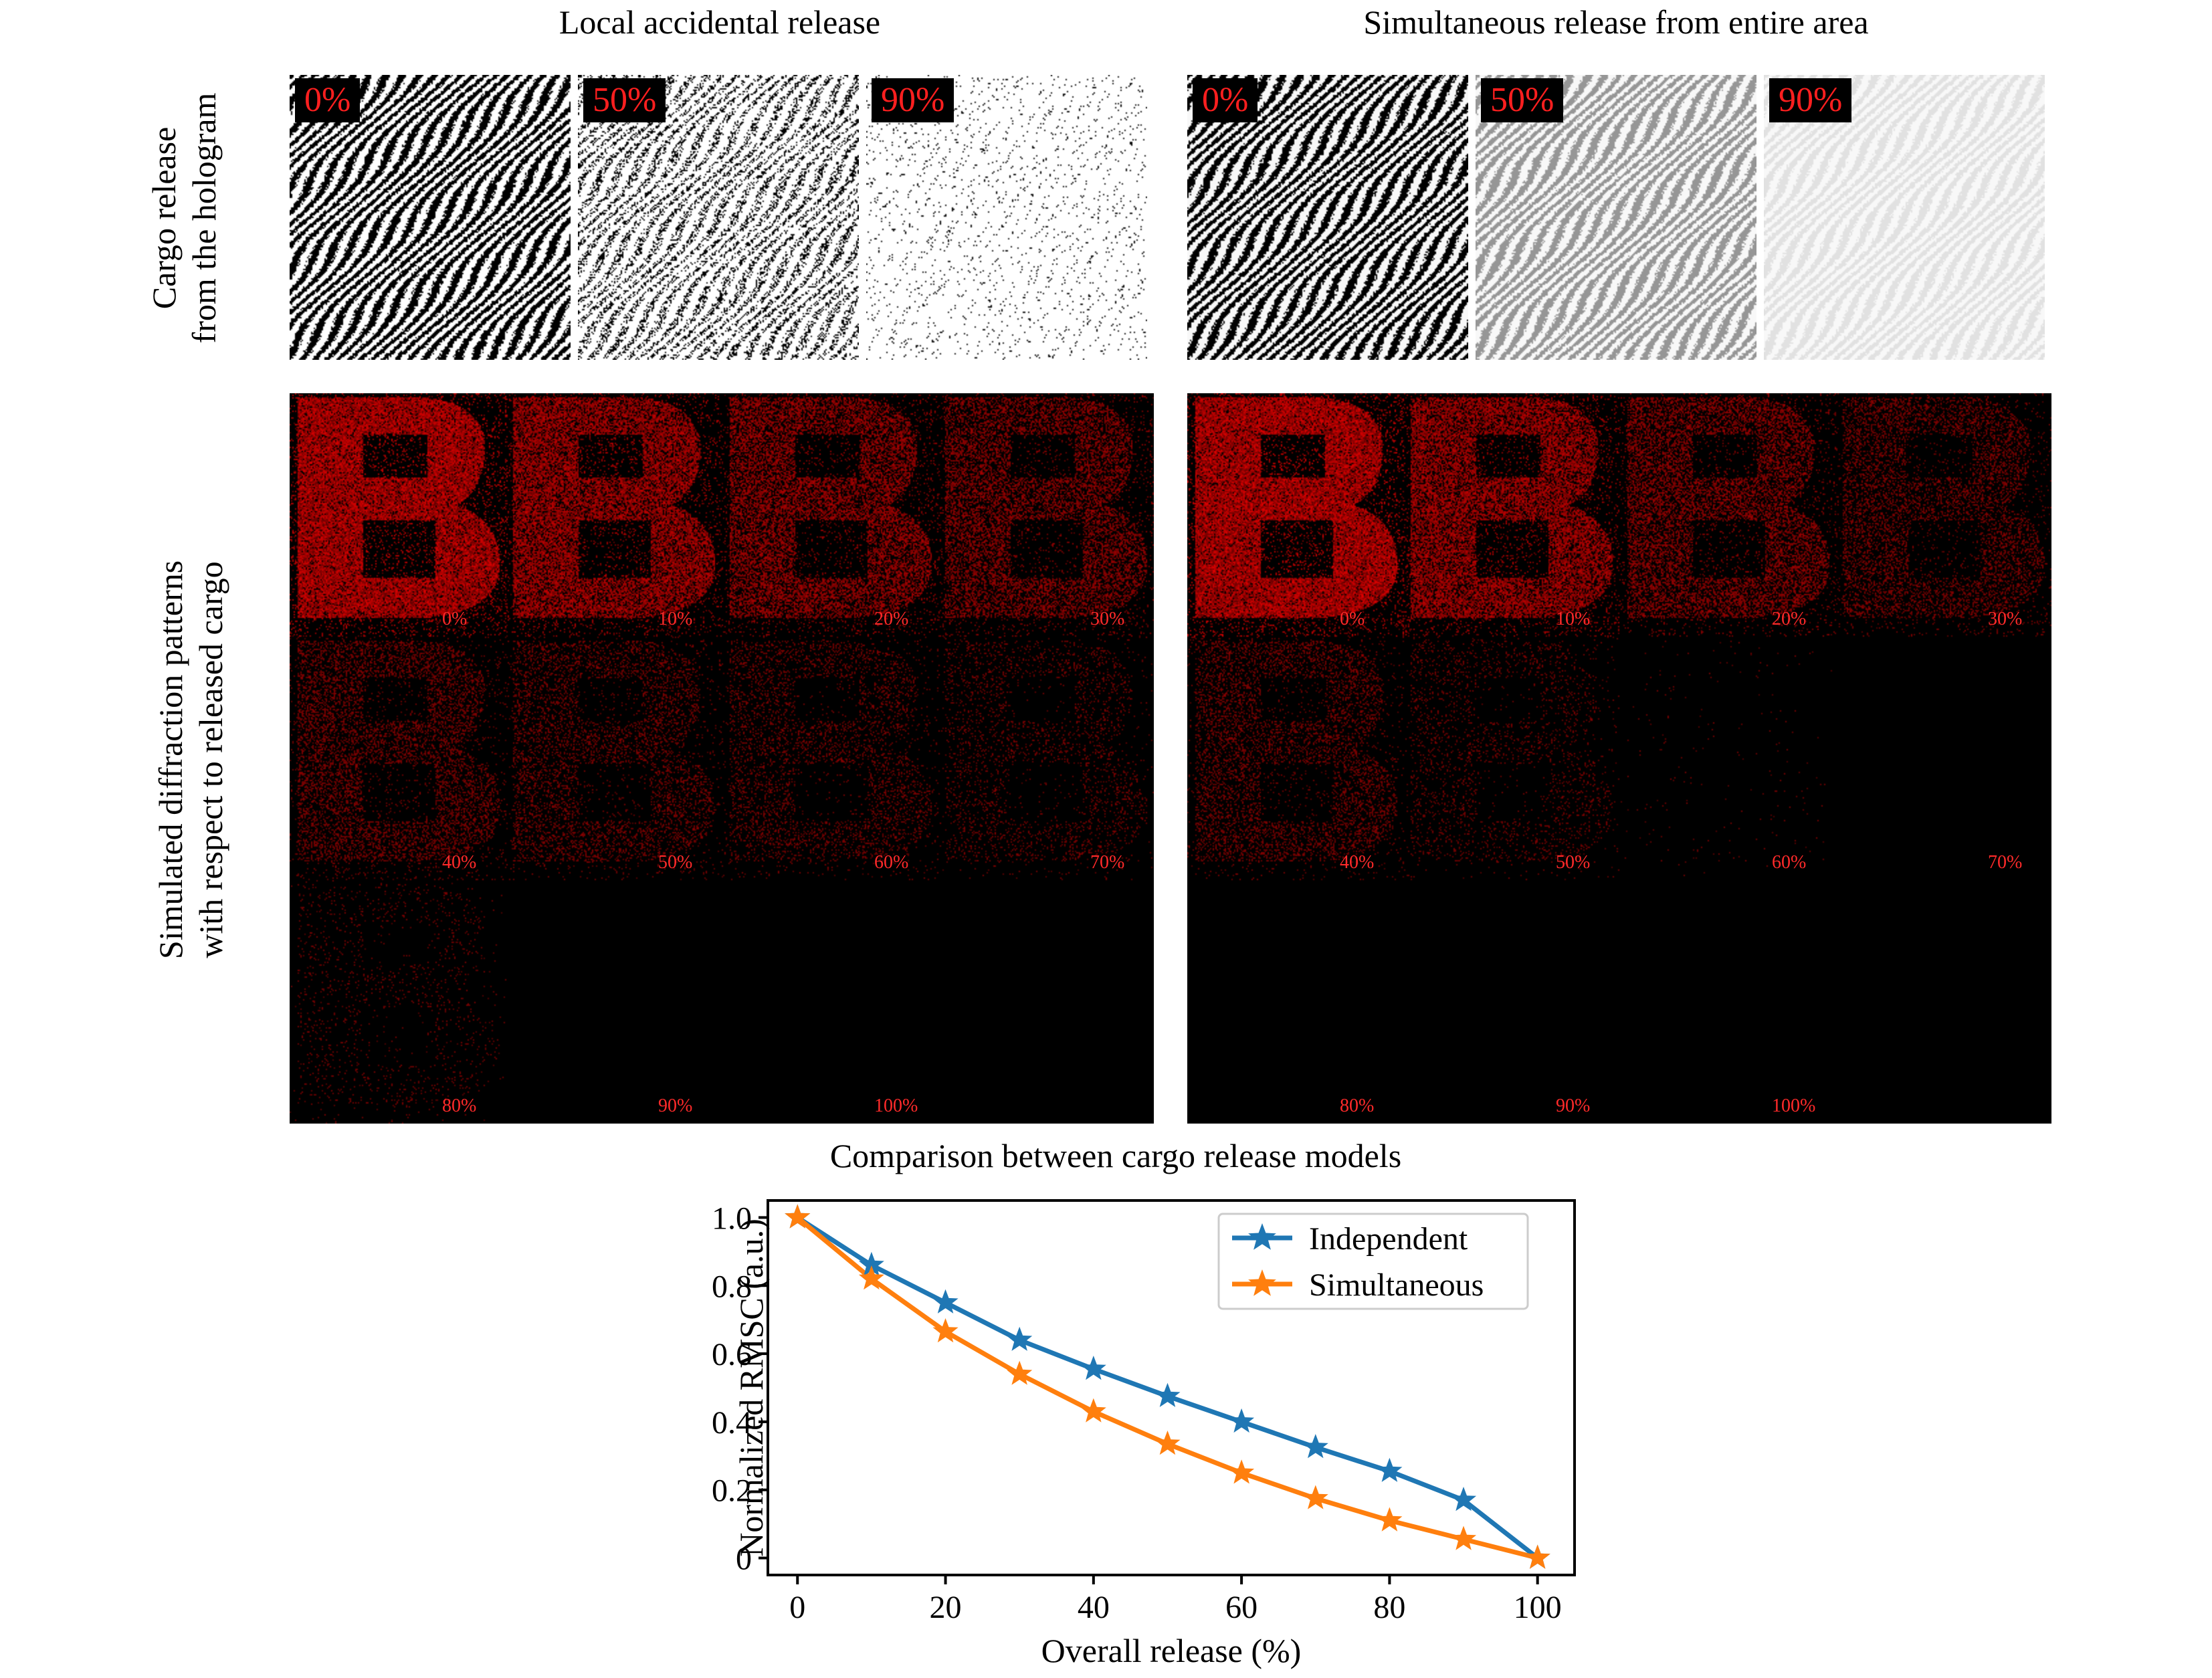 The height and width of the screenshot is (1678, 2212). What do you see at coordinates (751, 1387) in the screenshot?
I see `y-axis-label: Normalized RMSC (a.u.)` at bounding box center [751, 1387].